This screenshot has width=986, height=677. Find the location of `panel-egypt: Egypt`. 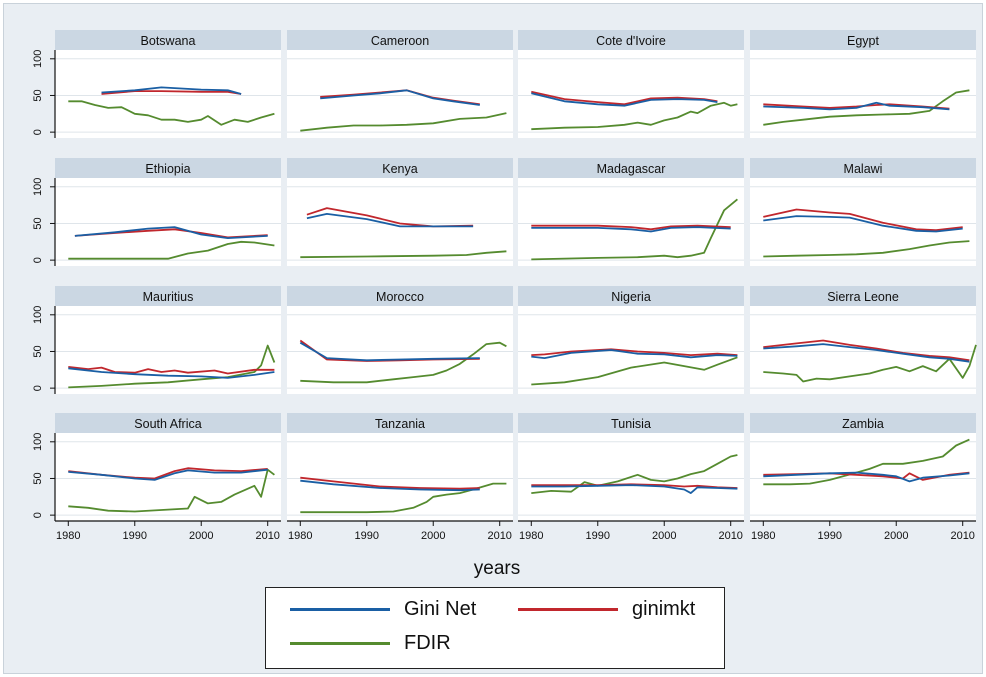

panel-egypt: Egypt is located at coordinates (863, 84).